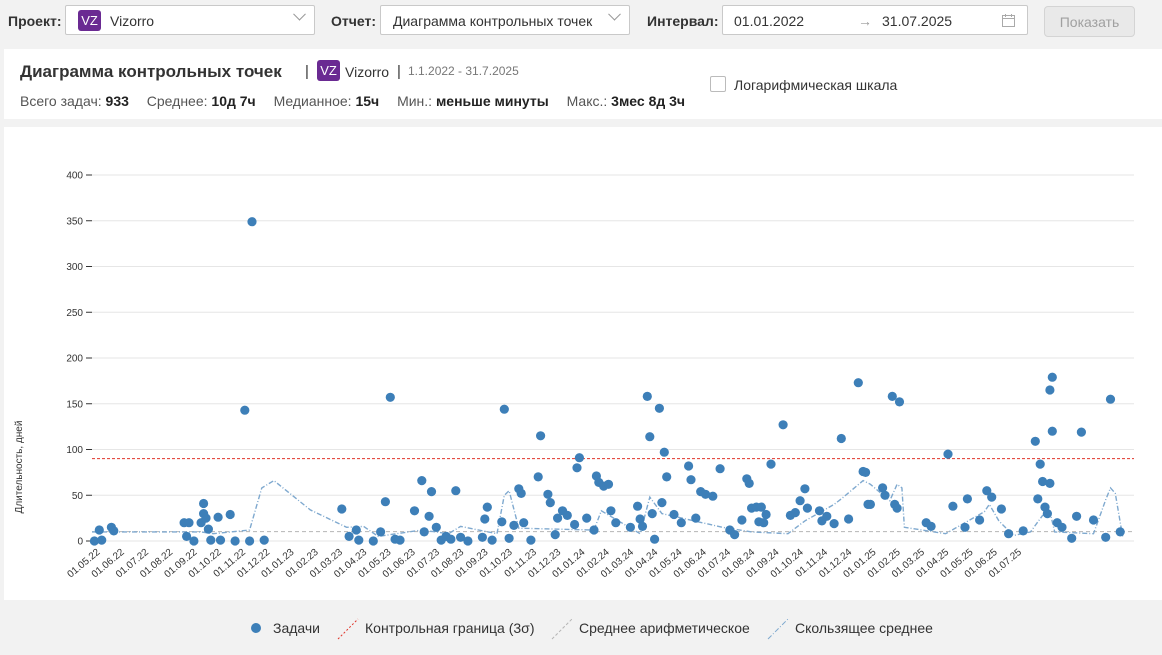 This screenshot has width=1162, height=655. What do you see at coordinates (367, 72) in the screenshot?
I see `header-project-name: Vizorro` at bounding box center [367, 72].